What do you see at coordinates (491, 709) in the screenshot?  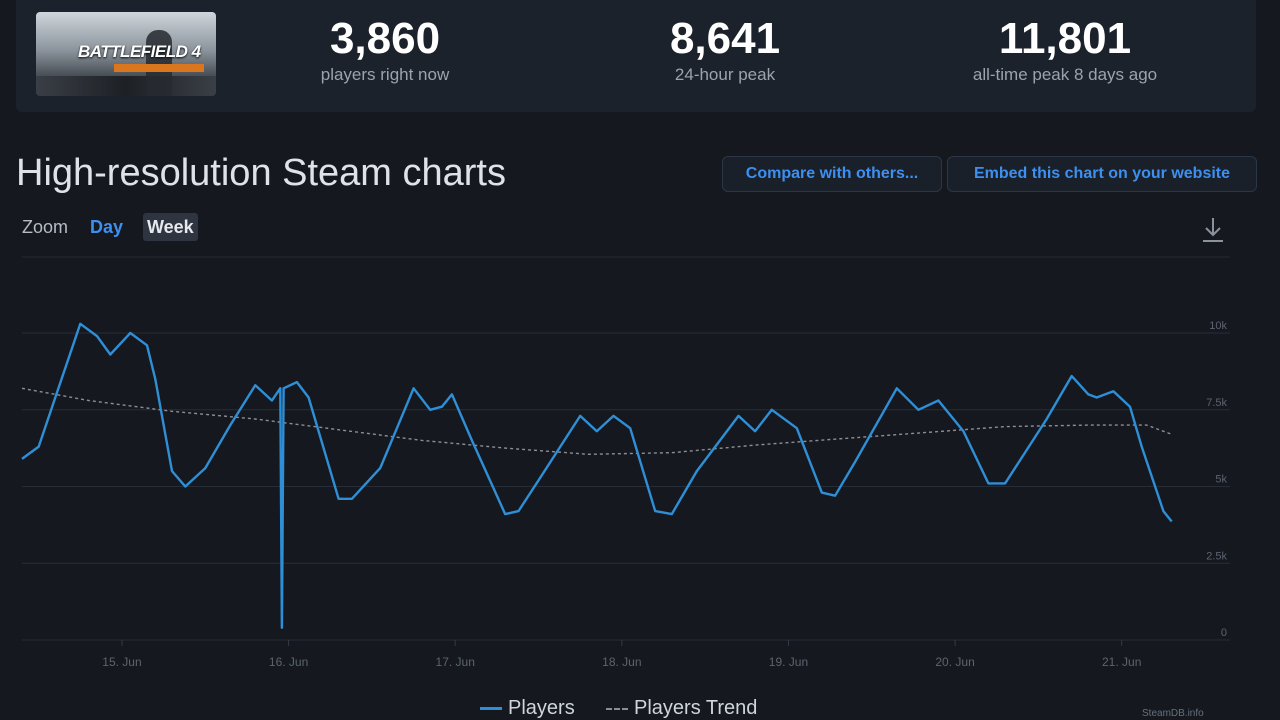 I see `legend-players-swatch` at bounding box center [491, 709].